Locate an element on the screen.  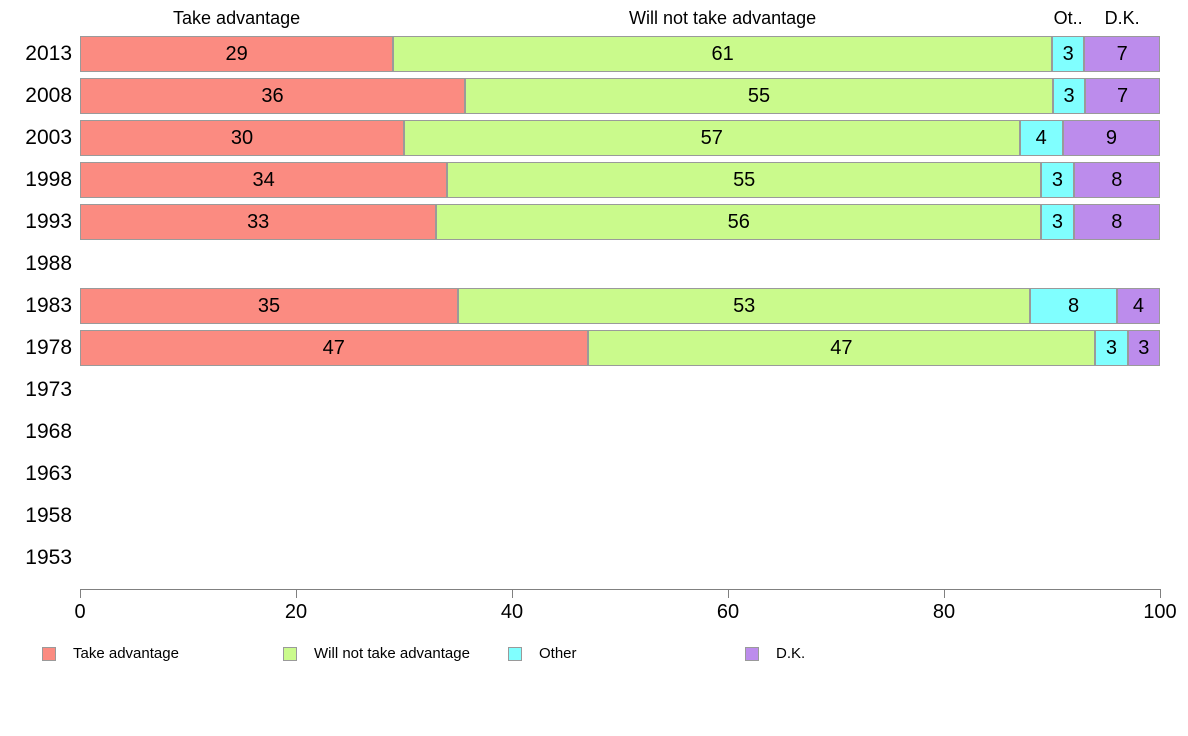
chart-row-2008: 36 55 3 7 is located at coordinates (620, 96).